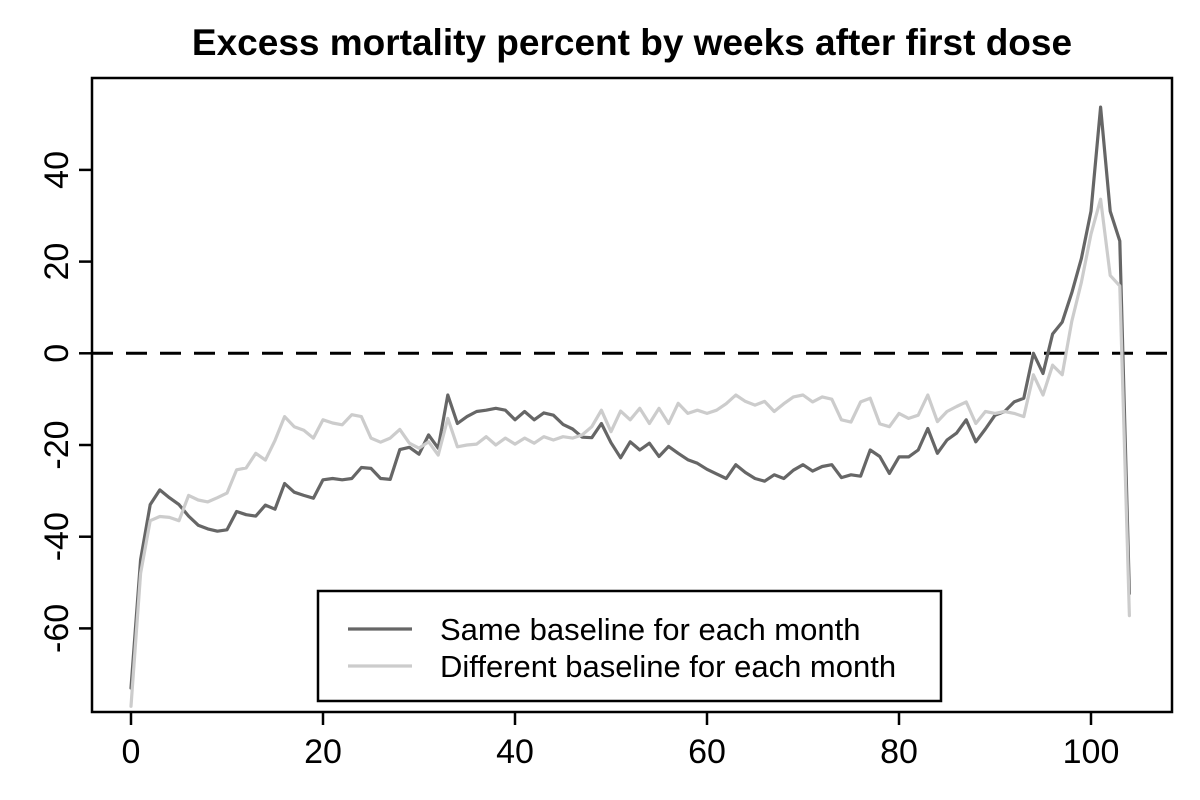  I want to click on y-tick-label: 40, so click(57, 170).